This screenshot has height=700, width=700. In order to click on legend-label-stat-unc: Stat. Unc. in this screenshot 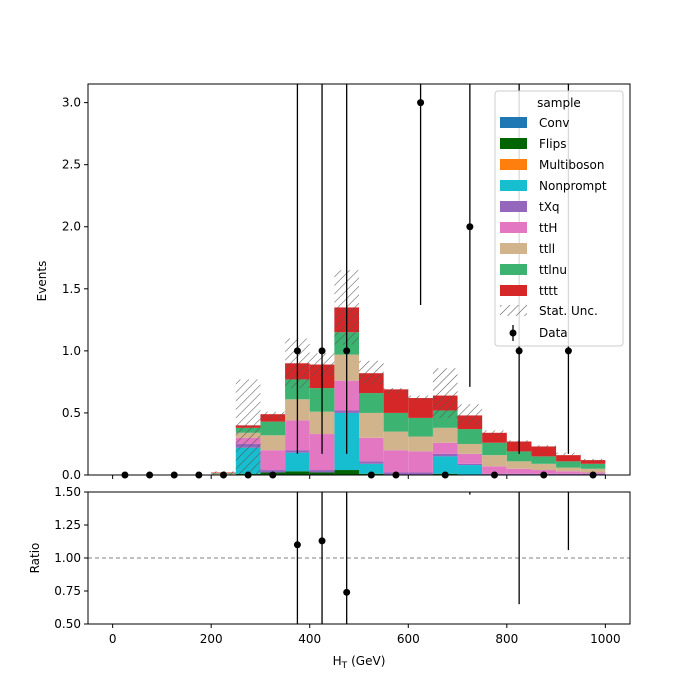, I will do `click(568, 311)`.